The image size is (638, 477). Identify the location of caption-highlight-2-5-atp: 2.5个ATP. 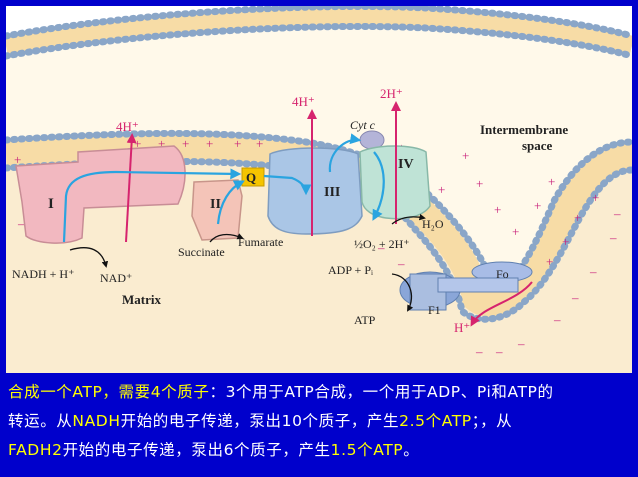
(435, 421).